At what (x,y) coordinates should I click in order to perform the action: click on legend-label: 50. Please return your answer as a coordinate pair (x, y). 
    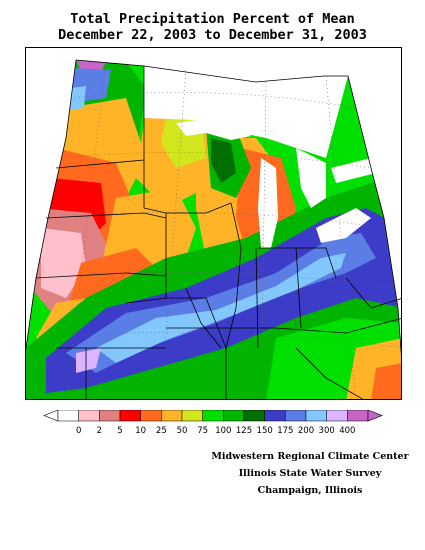
    Looking at the image, I should click on (182, 431).